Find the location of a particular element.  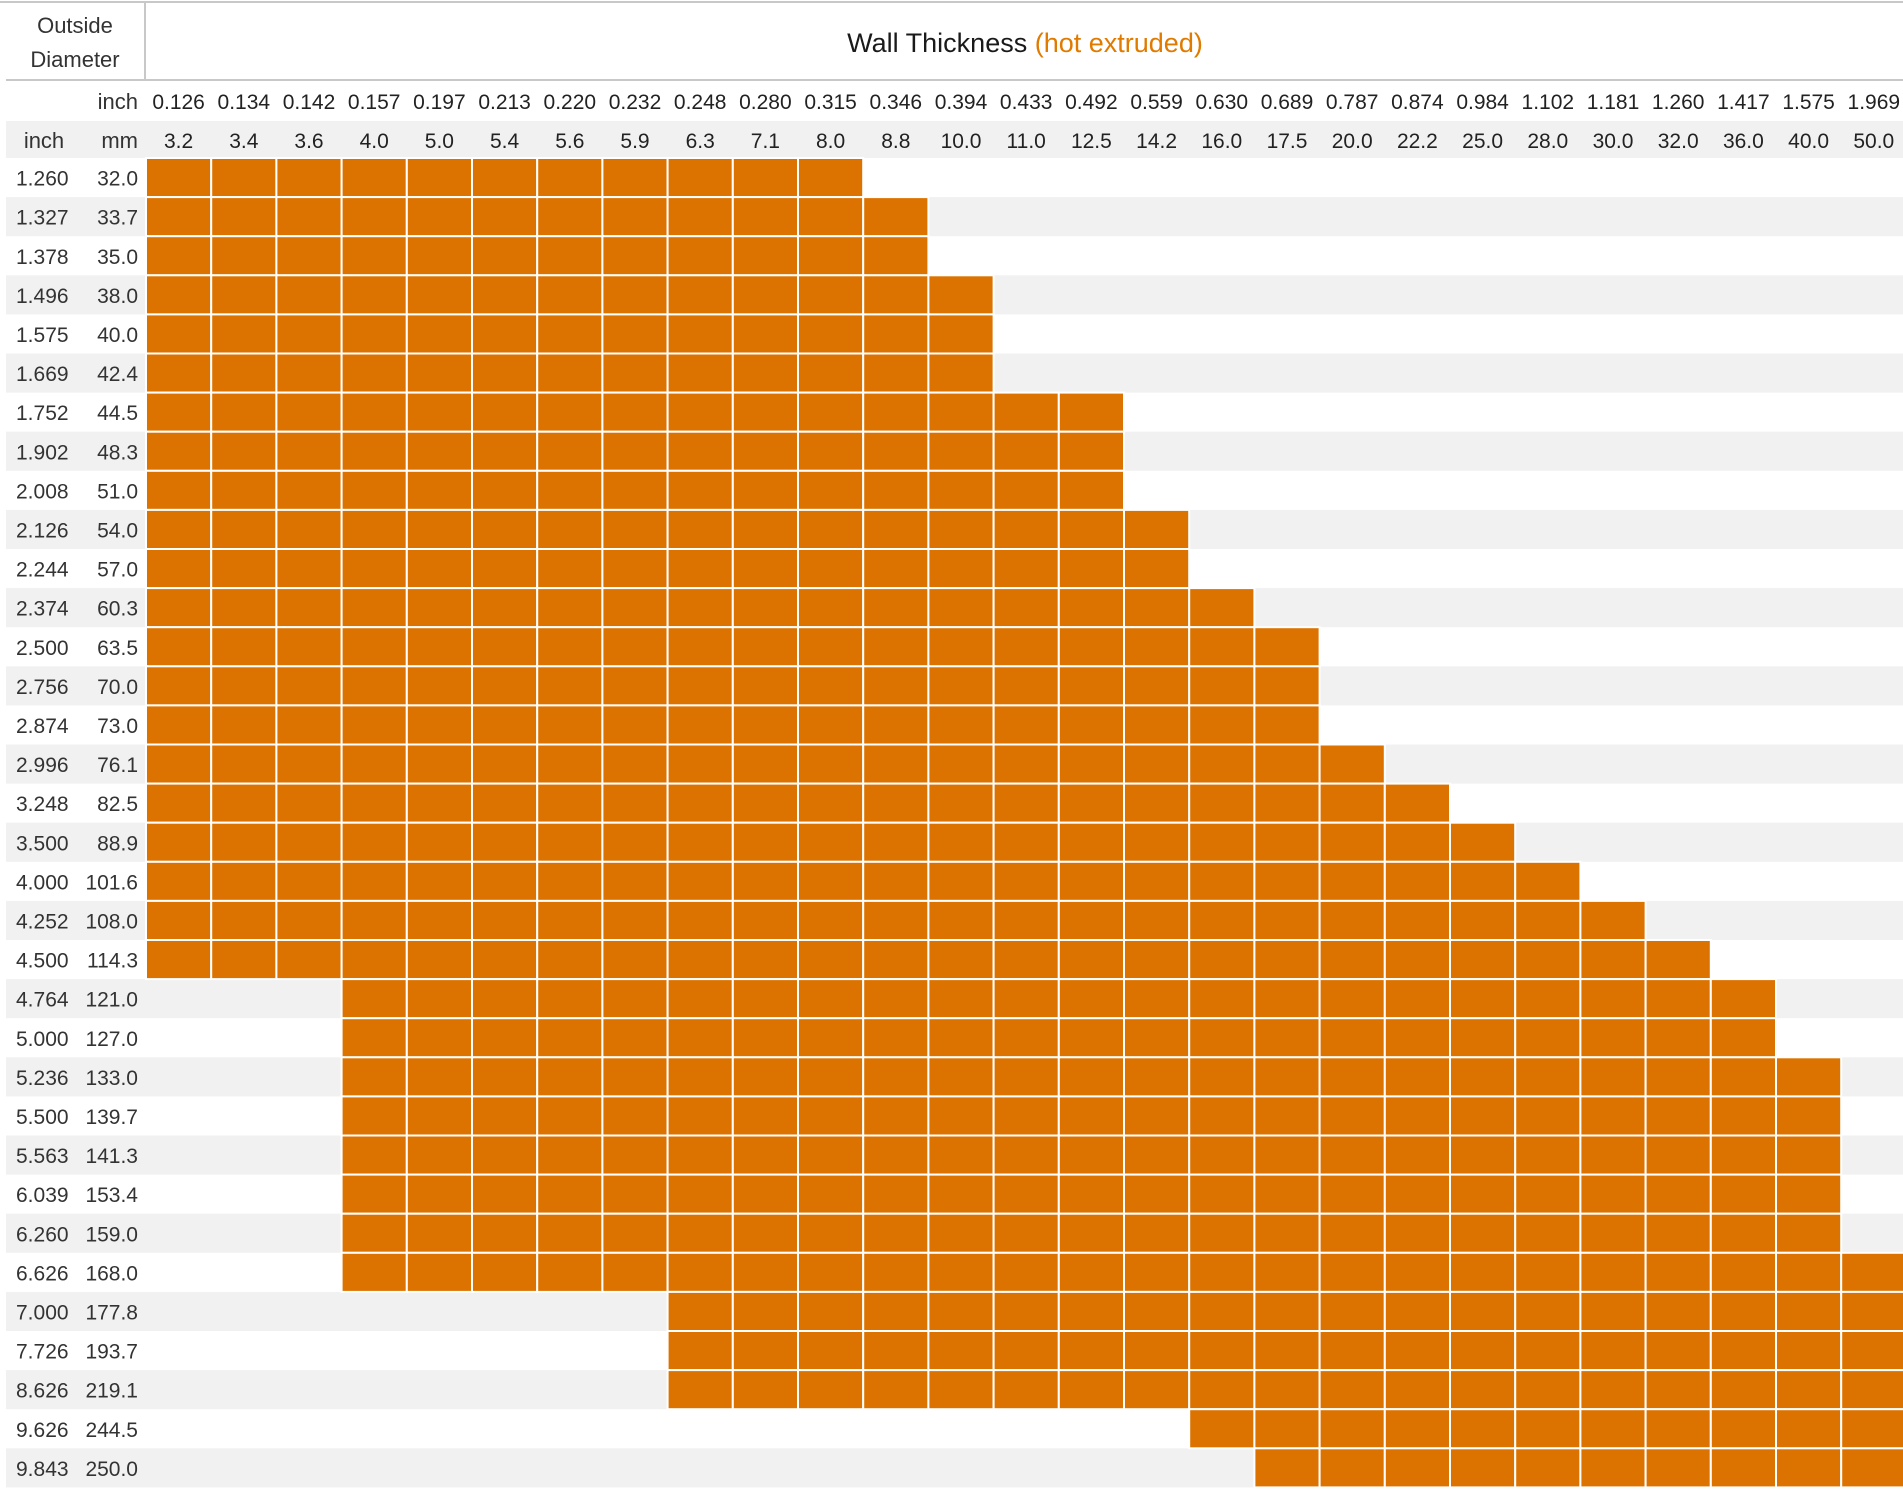

od-mm-tick: 33.7 is located at coordinates (117, 218).